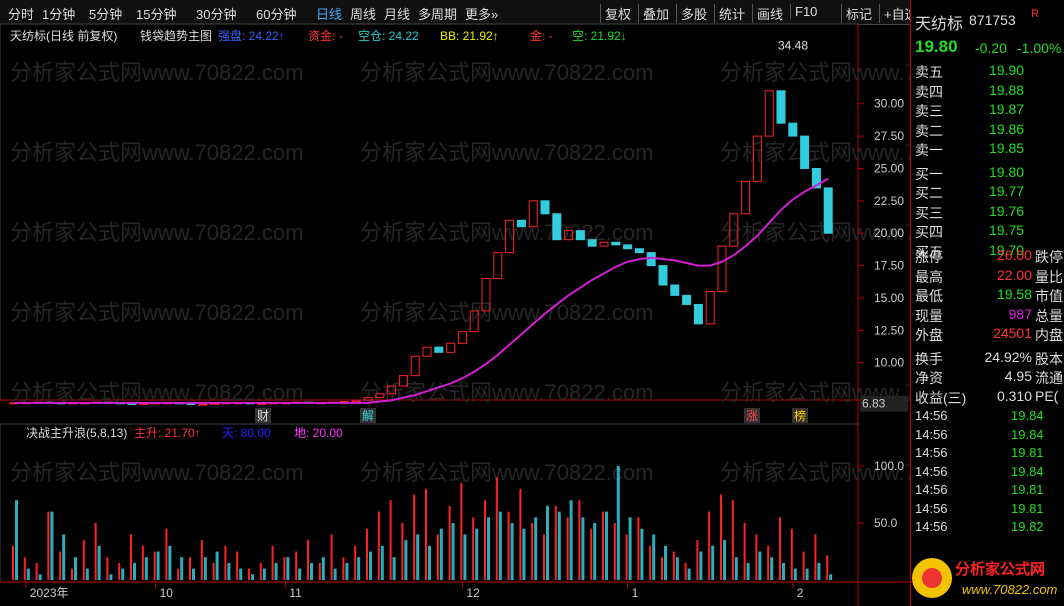 The height and width of the screenshot is (606, 1064). What do you see at coordinates (21, 14) in the screenshot?
I see `toolbar-tab: 分时` at bounding box center [21, 14].